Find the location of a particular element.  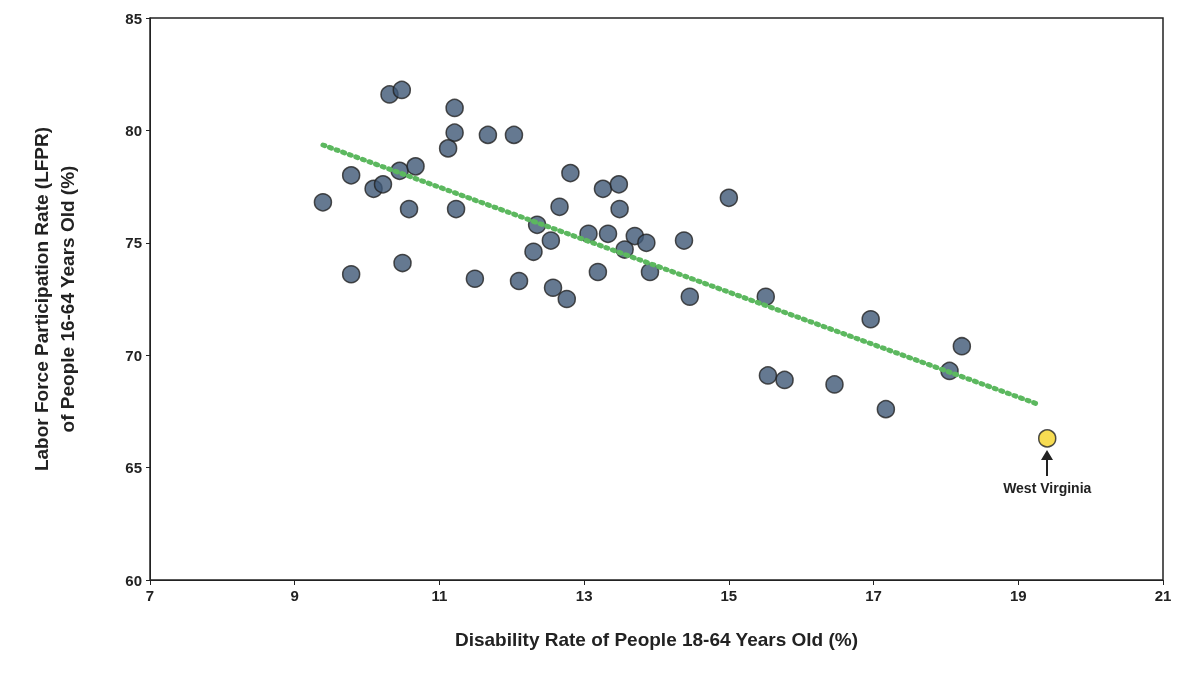

x-axis-title: Disability Rate of People 18-64 Years Old (%) is located at coordinates (656, 639).